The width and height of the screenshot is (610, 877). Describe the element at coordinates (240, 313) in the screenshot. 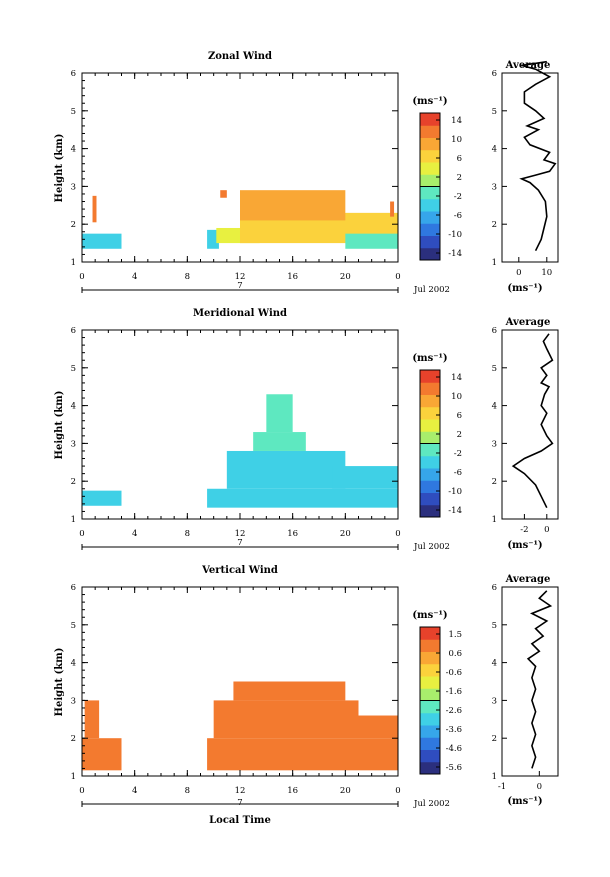

I see `meridional-title: Meridional Wind` at that location.